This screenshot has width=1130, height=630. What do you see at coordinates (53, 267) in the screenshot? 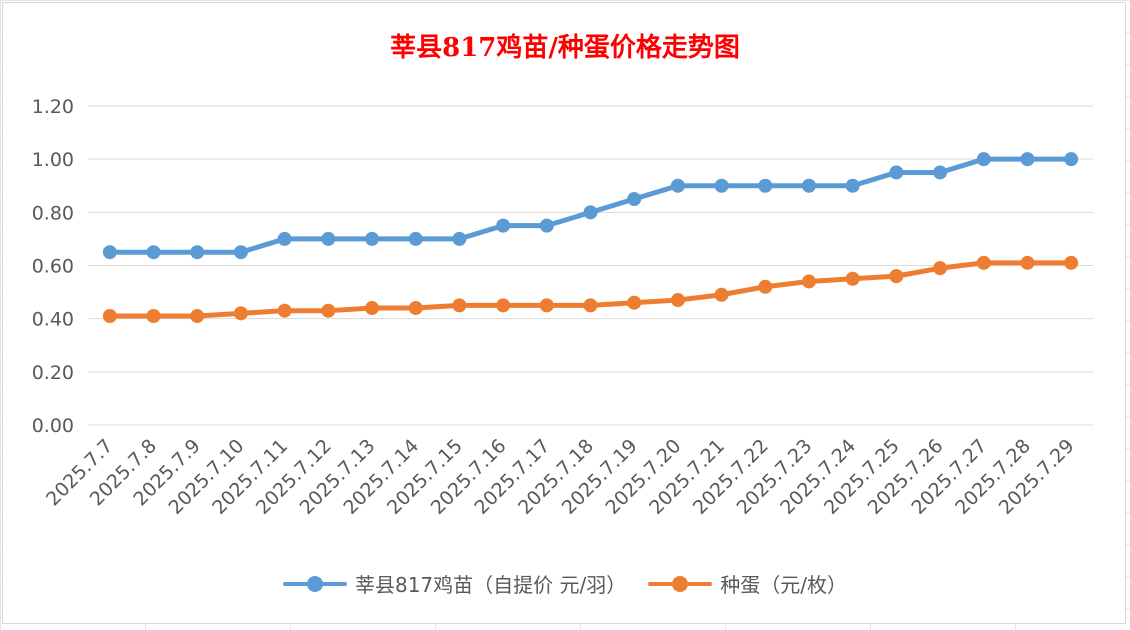
I see `y-tick-label: 0.60` at bounding box center [53, 267].